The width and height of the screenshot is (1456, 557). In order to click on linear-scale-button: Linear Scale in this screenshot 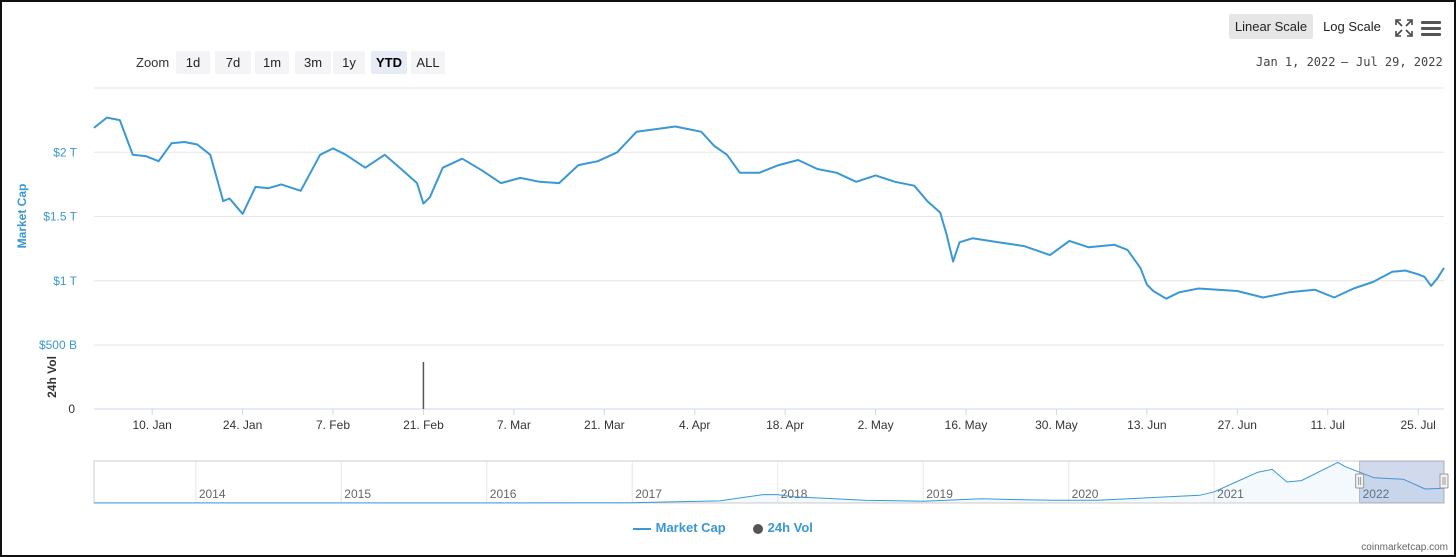, I will do `click(1271, 26)`.